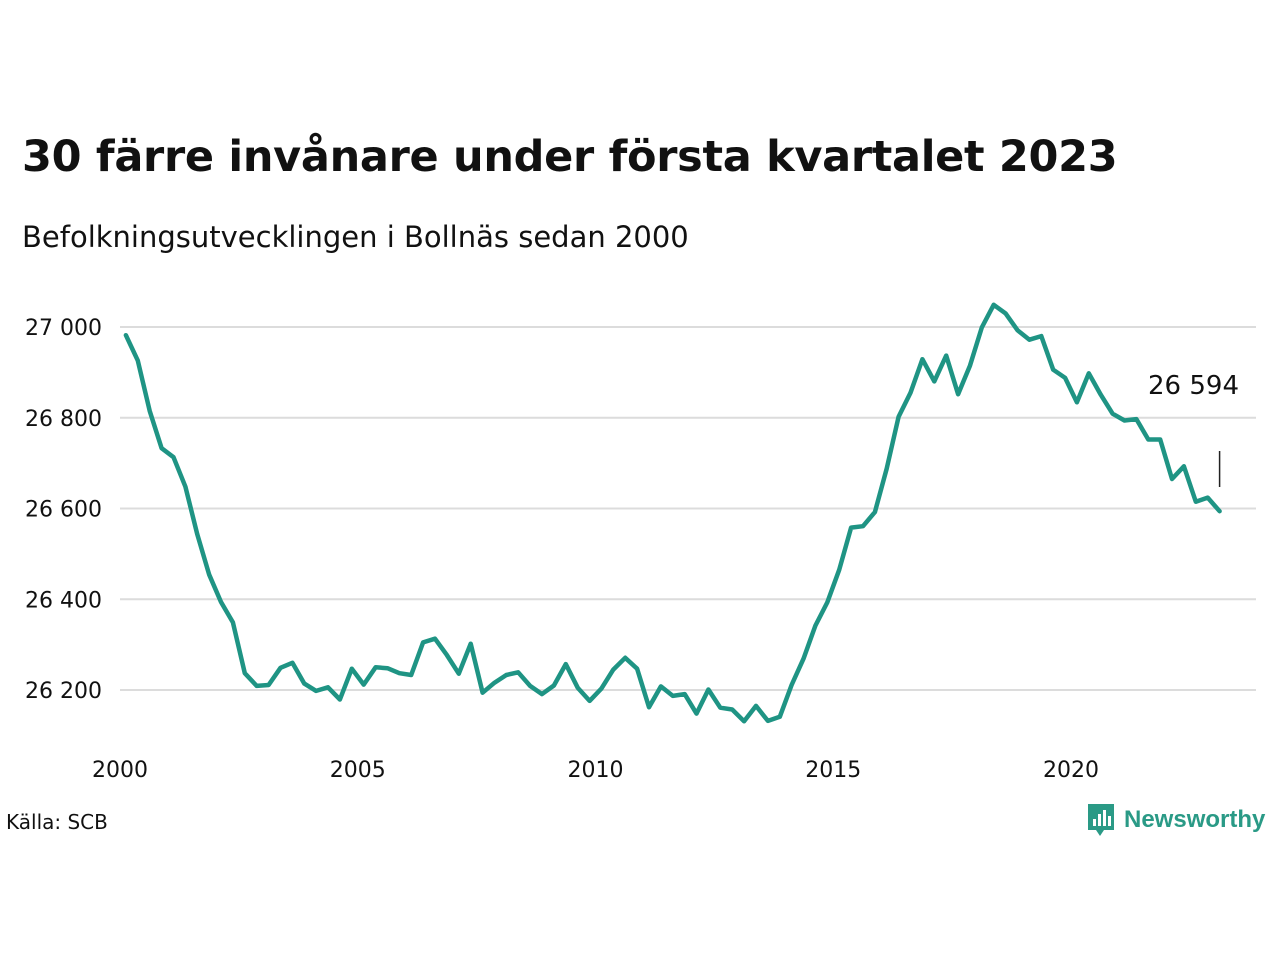 The image size is (1280, 960). What do you see at coordinates (1071, 770) in the screenshot?
I see `x-tick-label: 2020` at bounding box center [1071, 770].